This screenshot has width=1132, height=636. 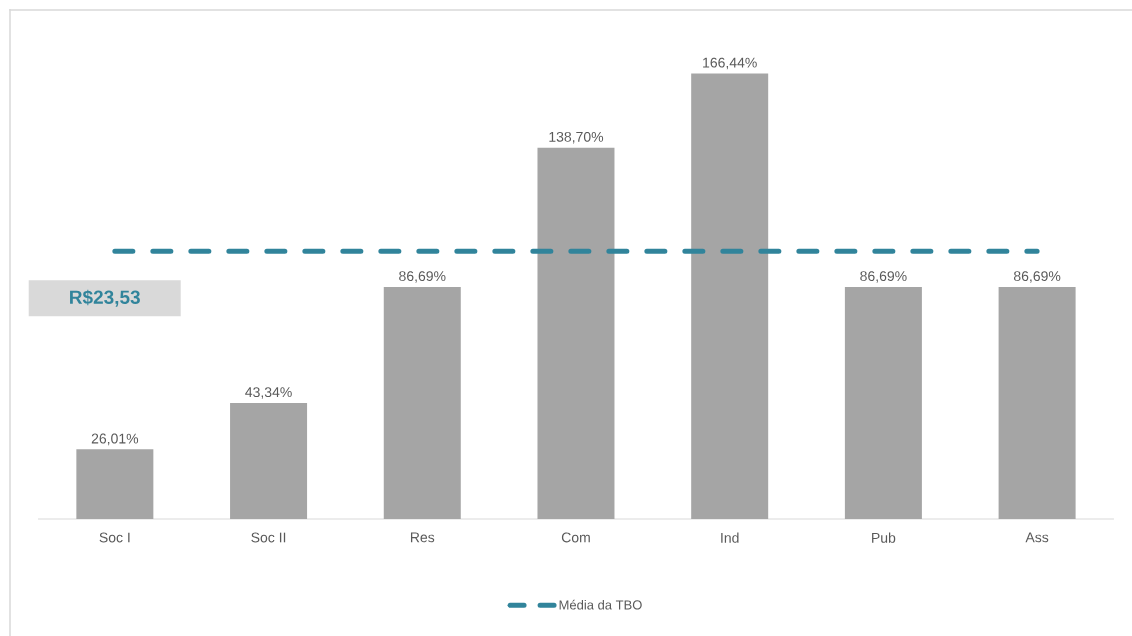 What do you see at coordinates (575, 537) in the screenshot?
I see `x-tick-label: Com` at bounding box center [575, 537].